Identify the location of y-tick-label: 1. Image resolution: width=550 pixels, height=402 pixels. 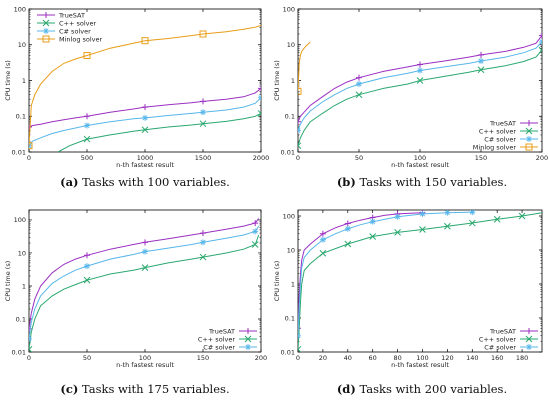
(24, 286).